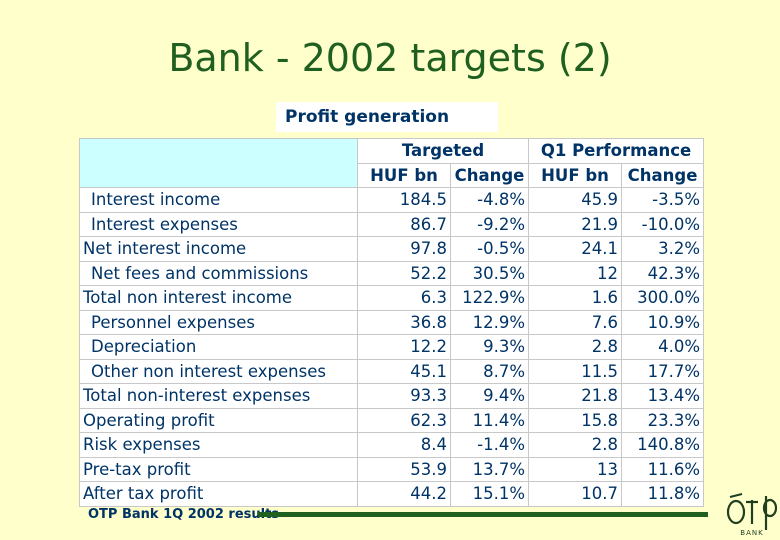 The height and width of the screenshot is (540, 780). What do you see at coordinates (404, 347) in the screenshot?
I see `targeted-huf-value: 12.2` at bounding box center [404, 347].